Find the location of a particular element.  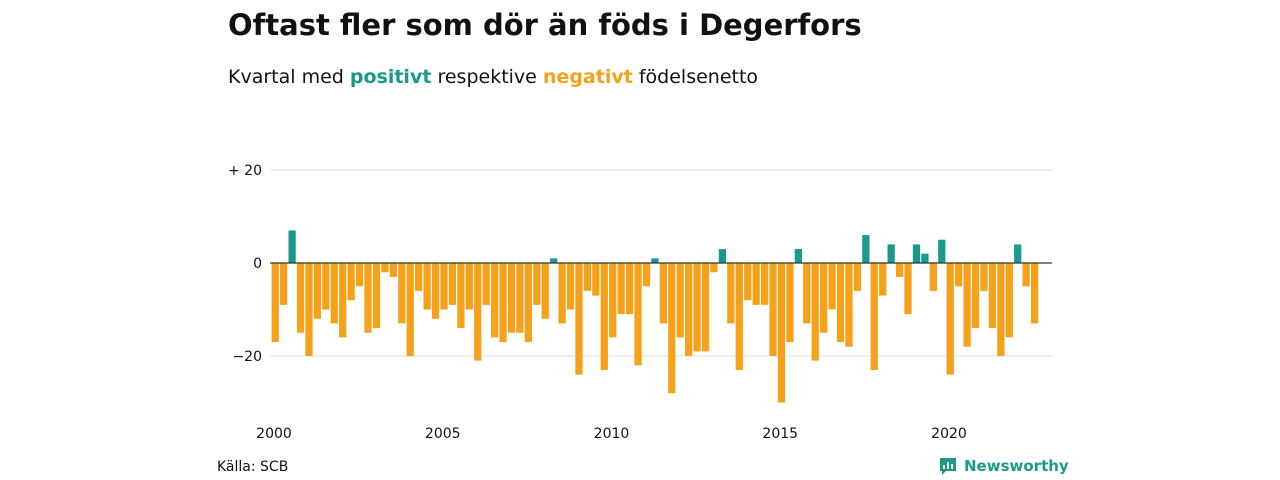

x-tick-label: 2015 is located at coordinates (780, 434).